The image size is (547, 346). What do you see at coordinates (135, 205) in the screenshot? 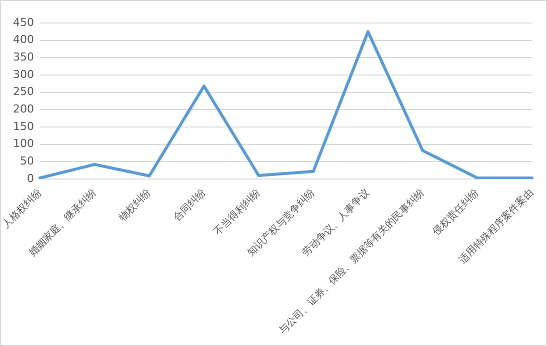
I see `x-tick-label: 物权纠纷` at bounding box center [135, 205].